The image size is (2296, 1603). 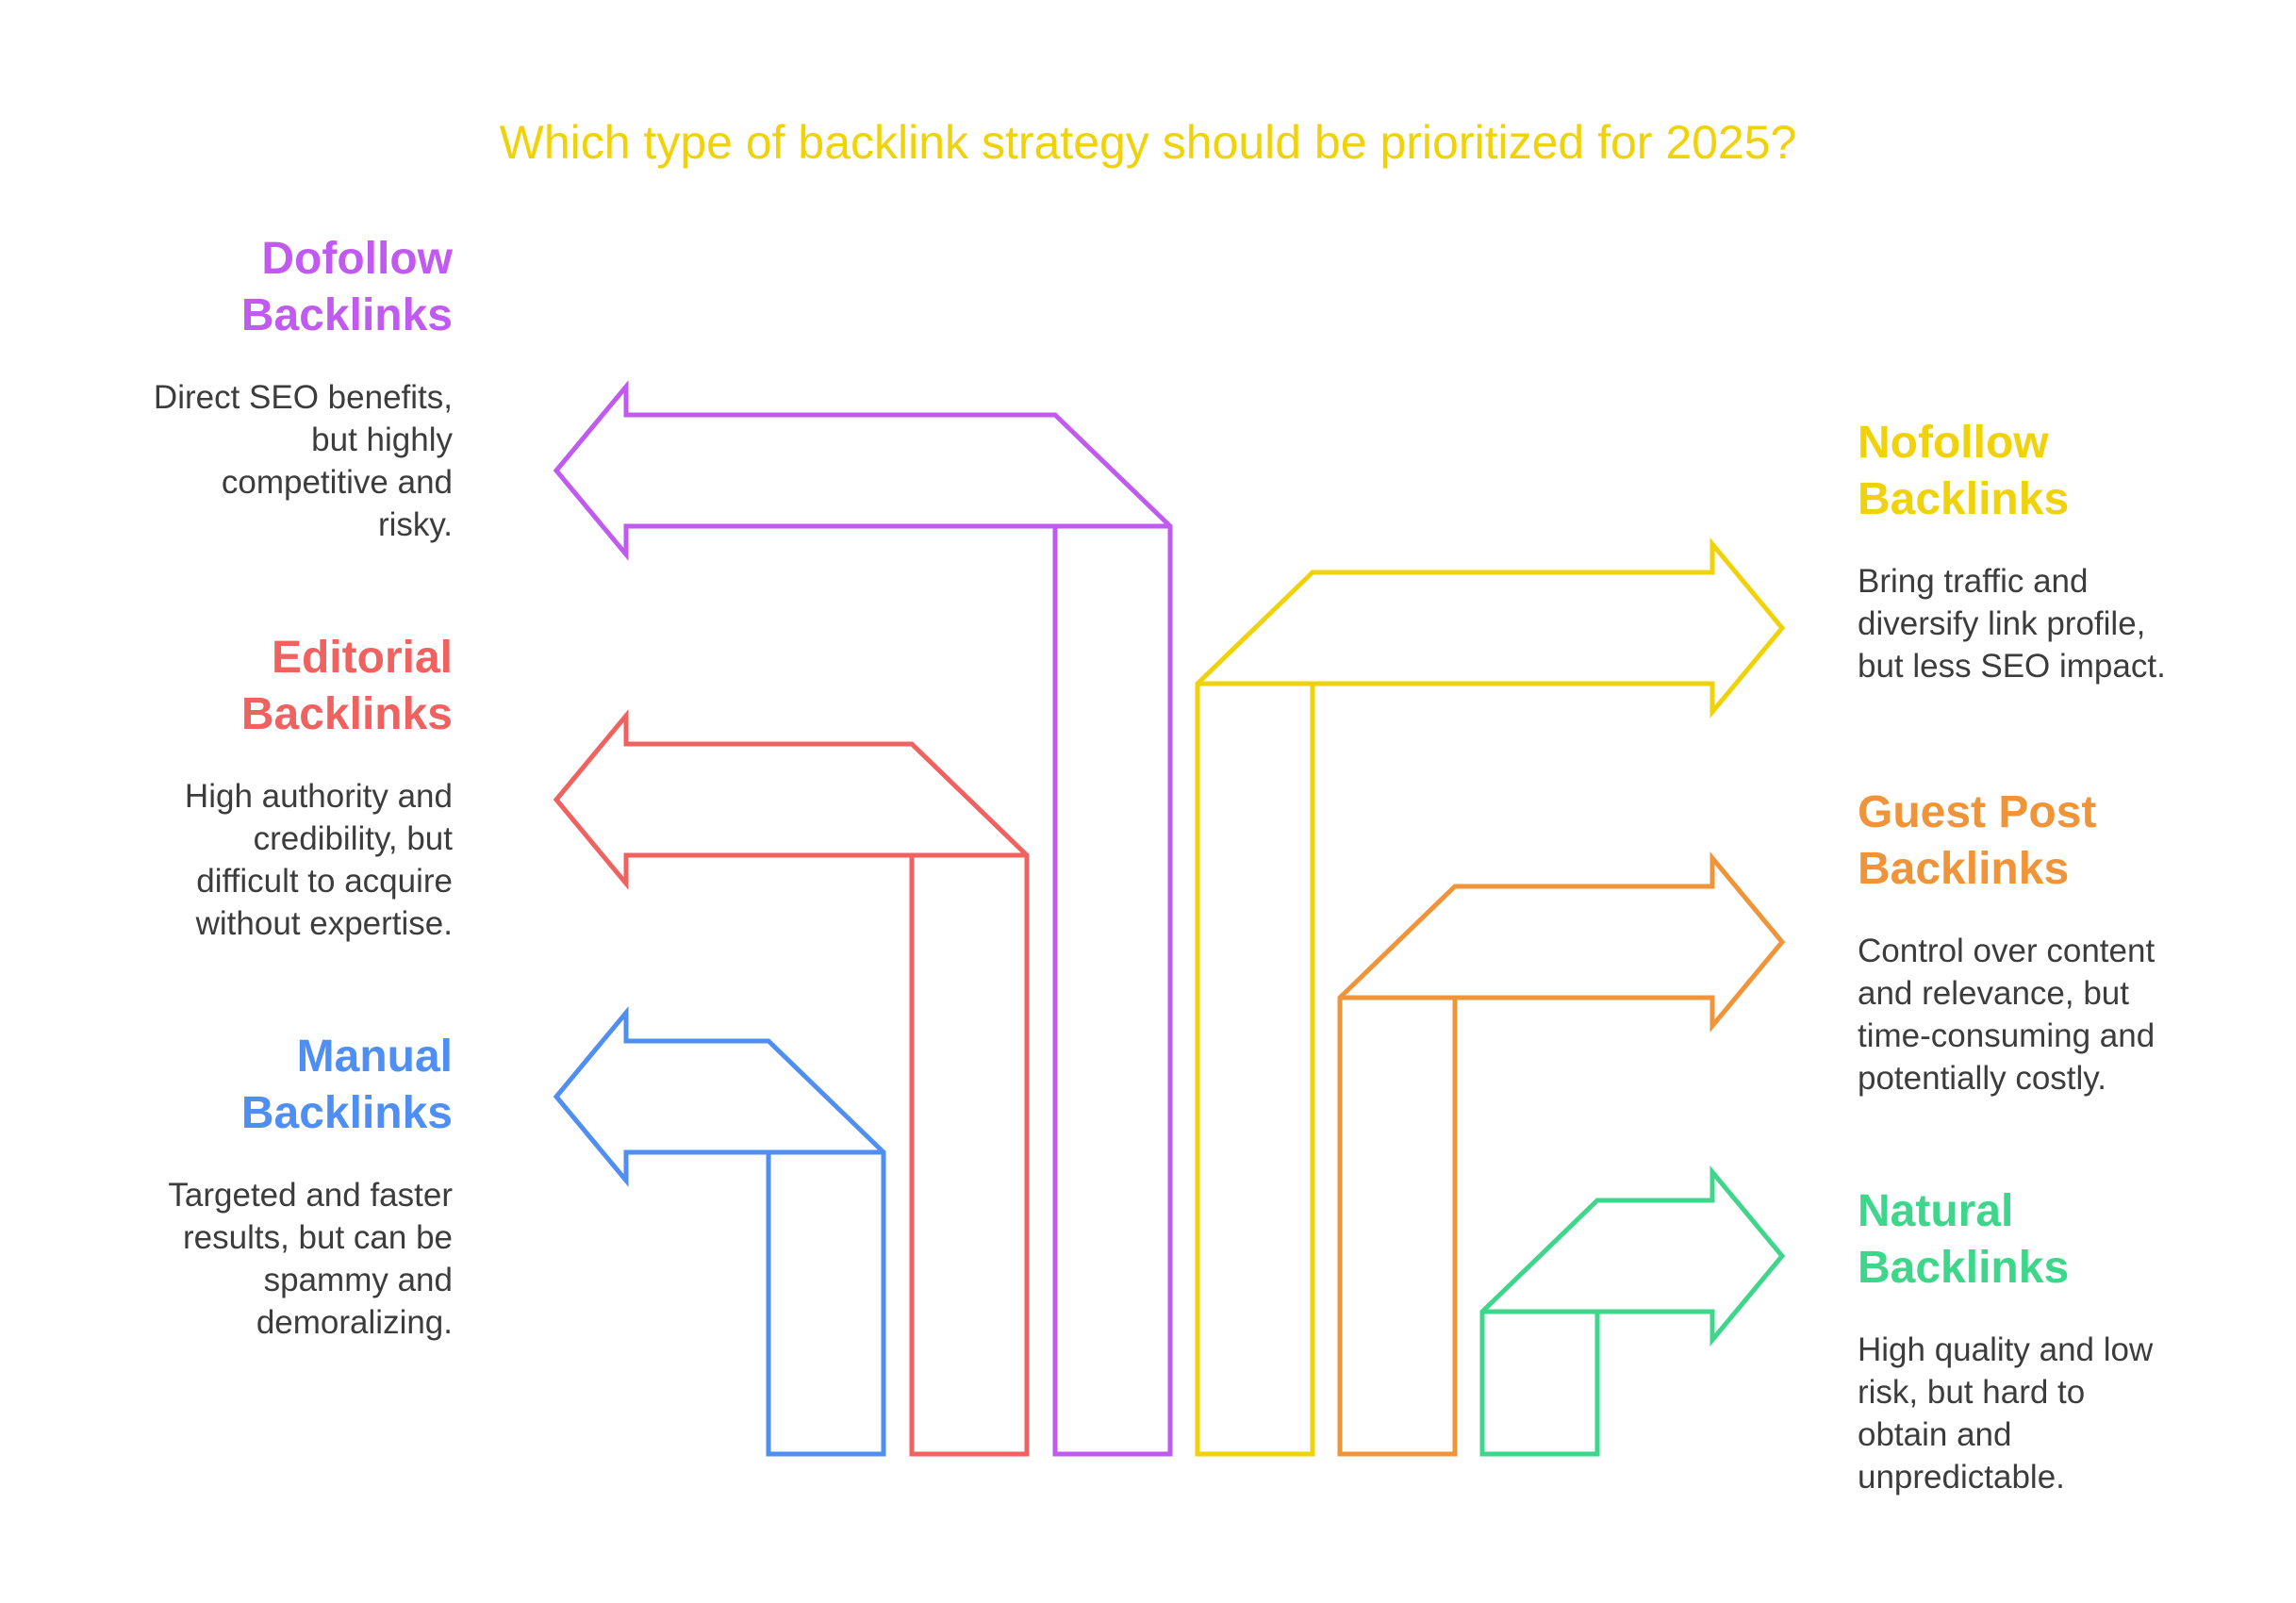 I want to click on guest-post-description-line: time-consuming and, so click(x=2007, y=1036).